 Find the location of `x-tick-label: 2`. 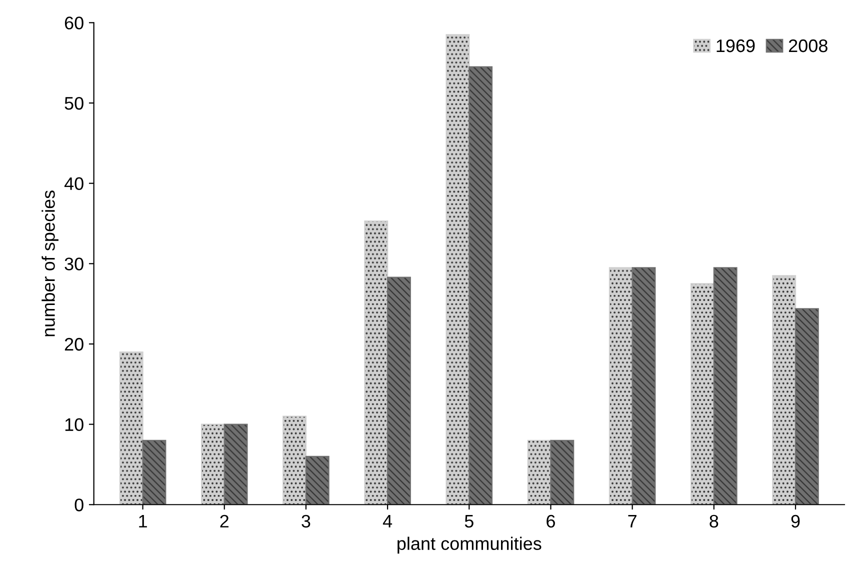

x-tick-label: 2 is located at coordinates (224, 521).